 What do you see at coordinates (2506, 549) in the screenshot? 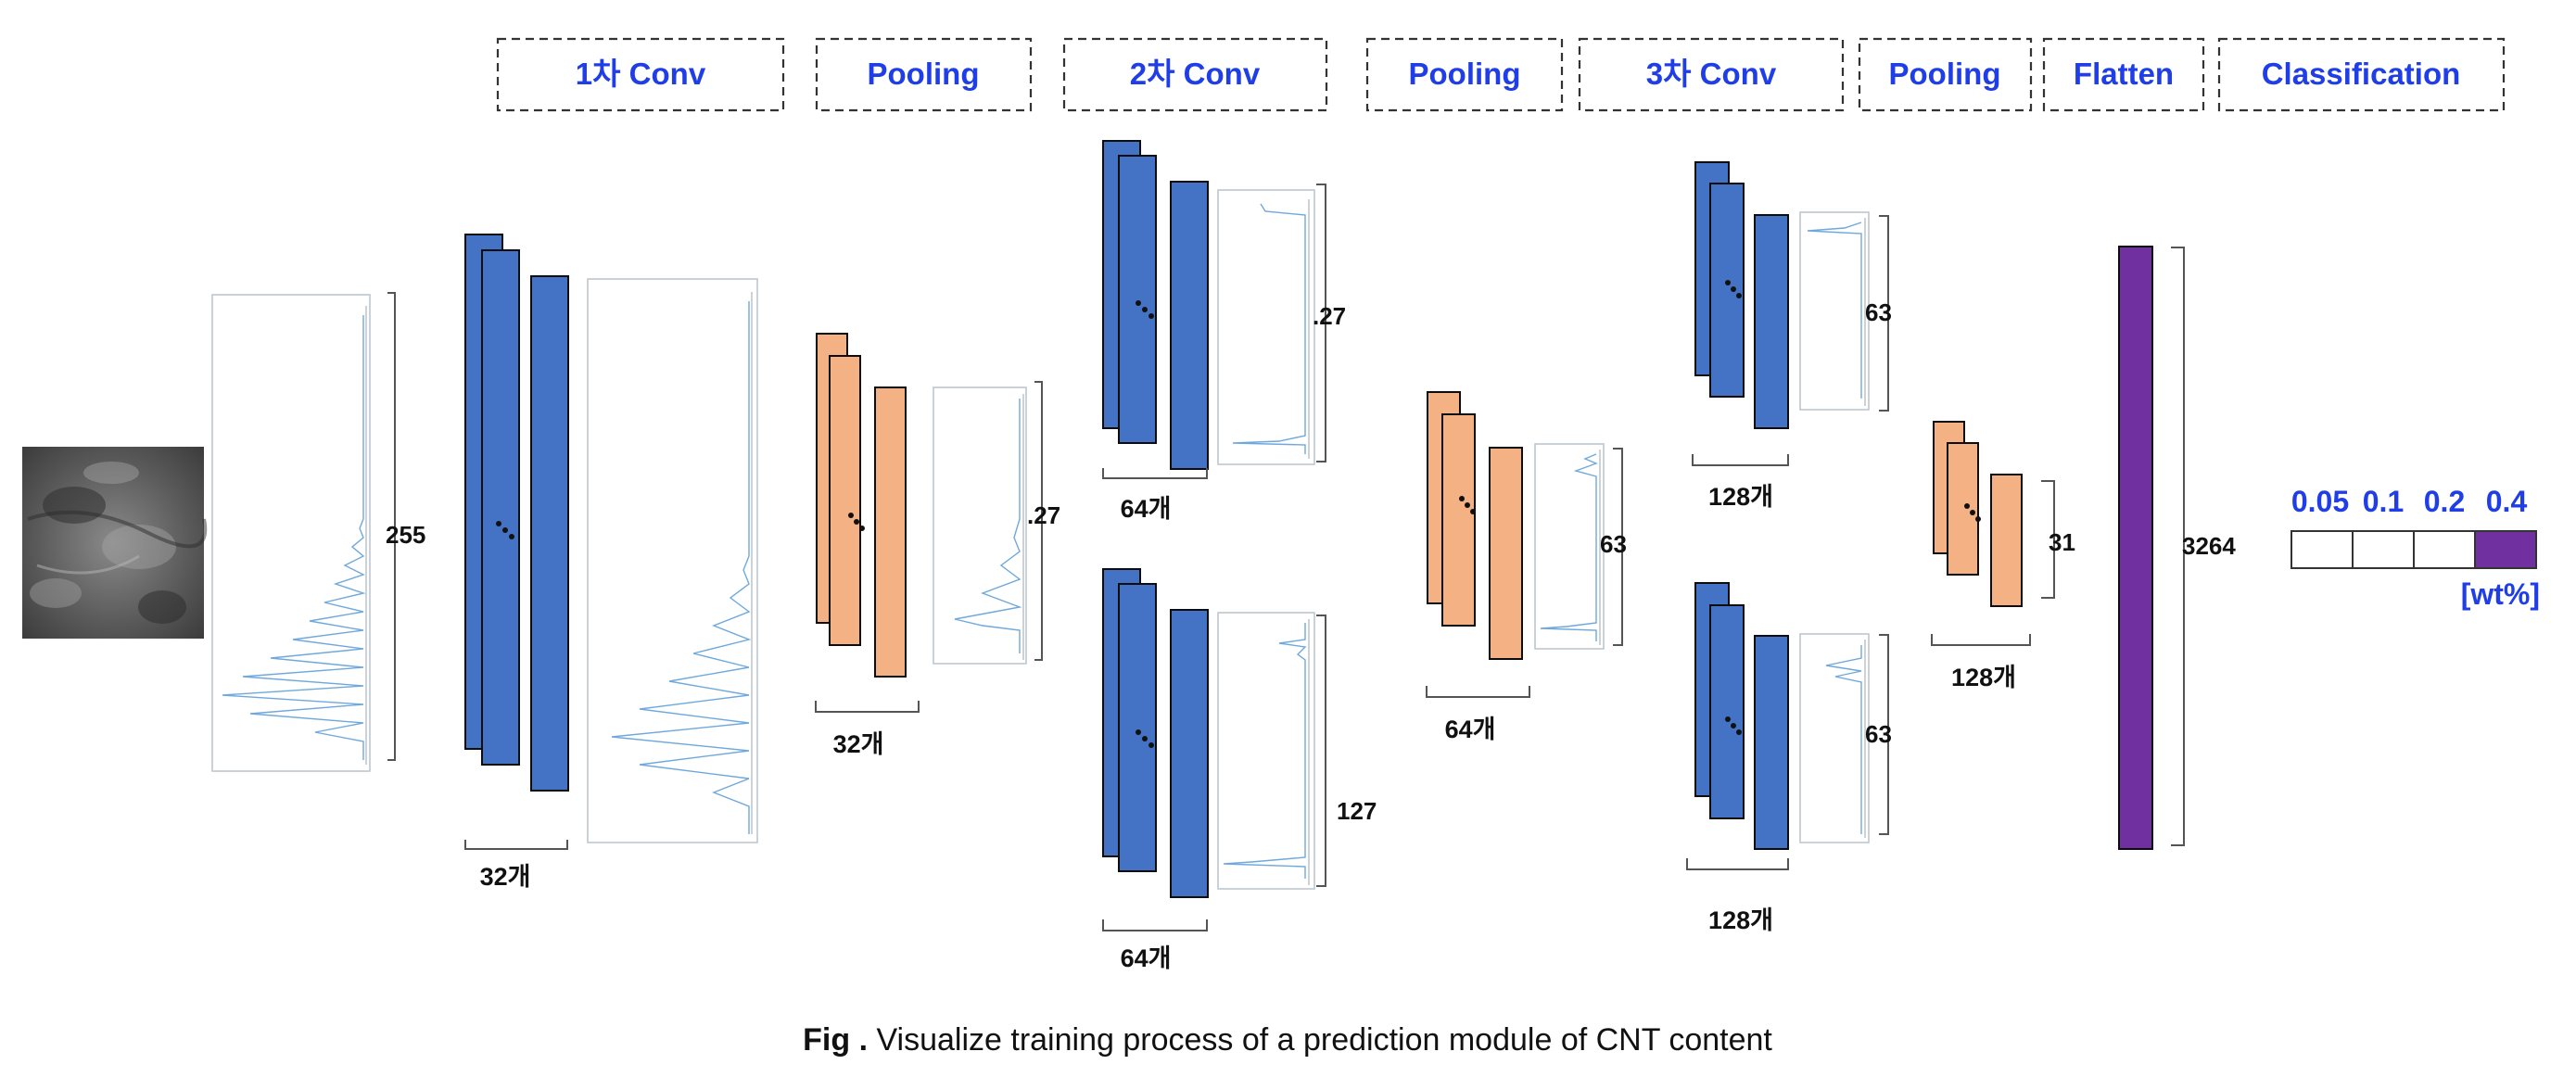
I see `class-cell-3-highlighted` at bounding box center [2506, 549].